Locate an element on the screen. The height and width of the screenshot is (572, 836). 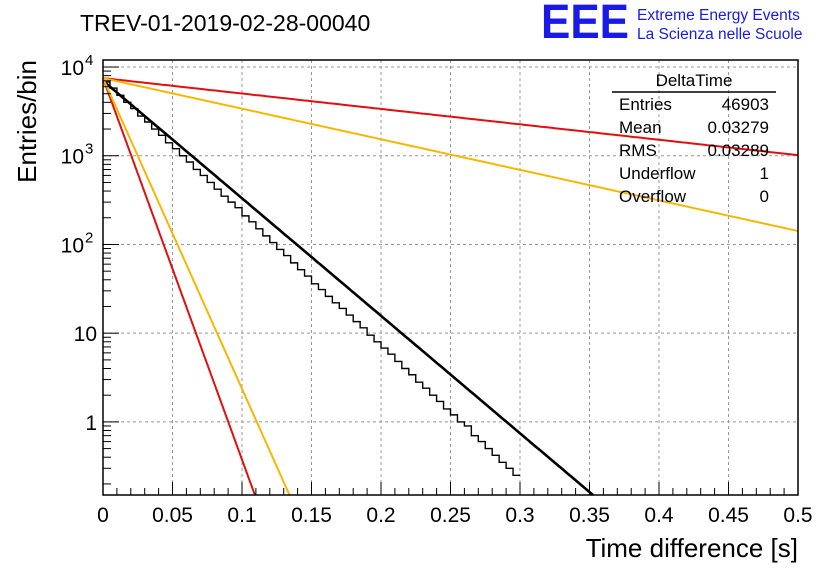
x-tick-label: 0.35 is located at coordinates (589, 515).